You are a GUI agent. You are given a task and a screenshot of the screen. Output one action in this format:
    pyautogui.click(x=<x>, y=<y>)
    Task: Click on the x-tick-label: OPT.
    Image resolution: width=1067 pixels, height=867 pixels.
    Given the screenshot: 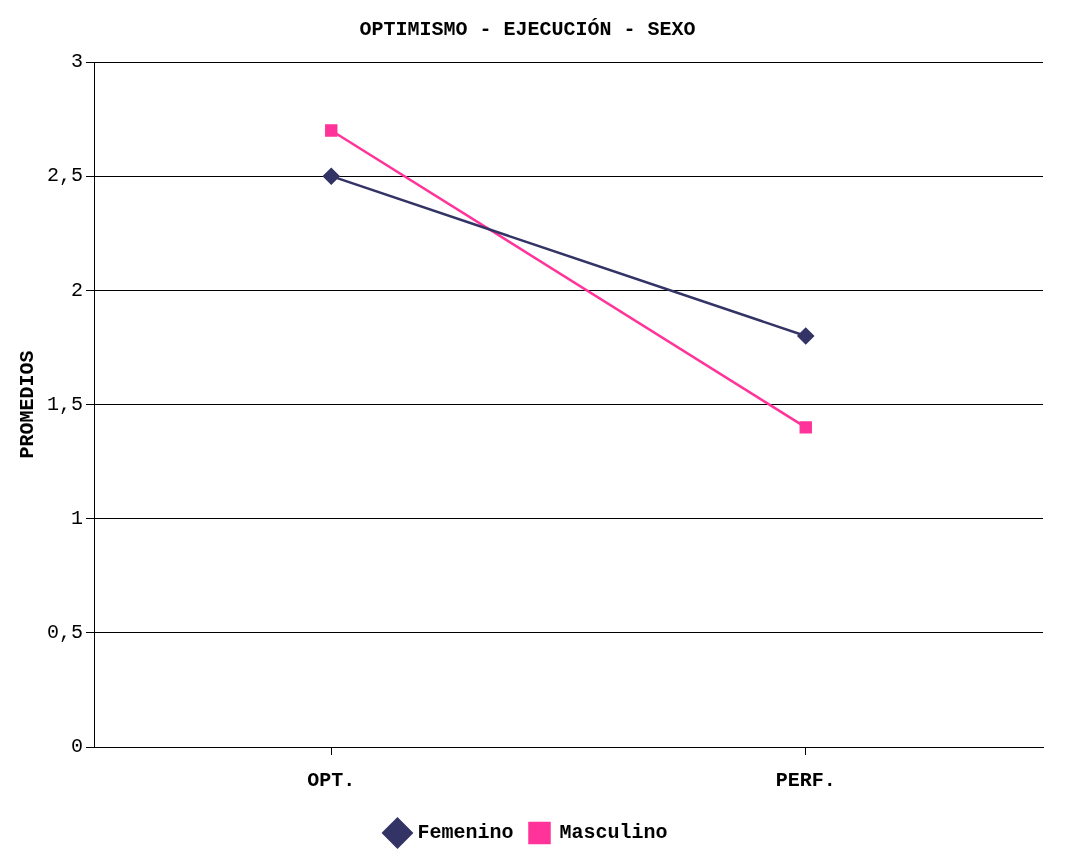 What is the action you would take?
    pyautogui.click(x=331, y=781)
    